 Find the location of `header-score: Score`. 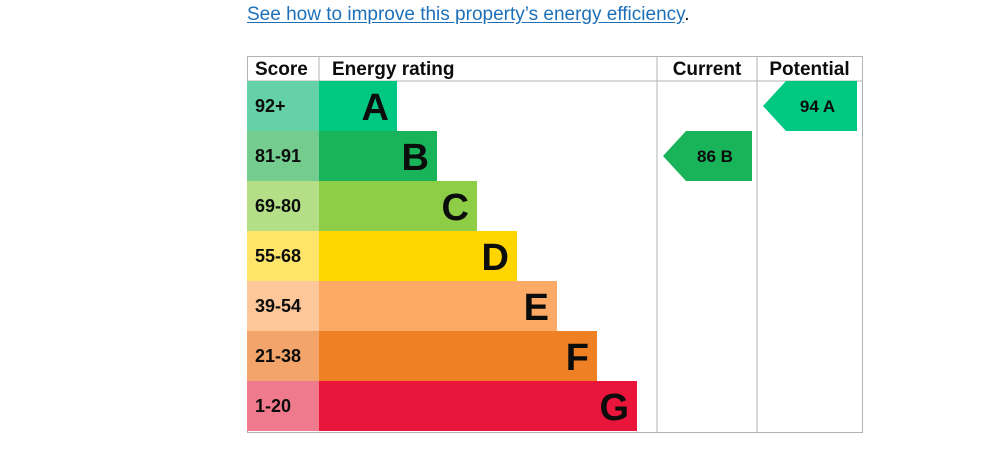

header-score: Score is located at coordinates (281, 69).